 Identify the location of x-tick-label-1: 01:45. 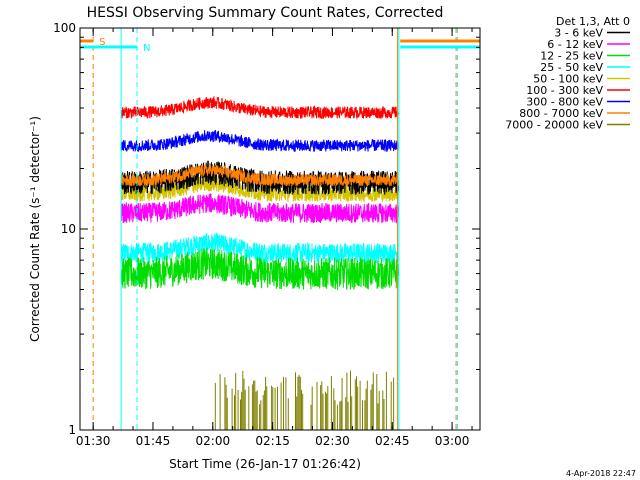
(153, 441).